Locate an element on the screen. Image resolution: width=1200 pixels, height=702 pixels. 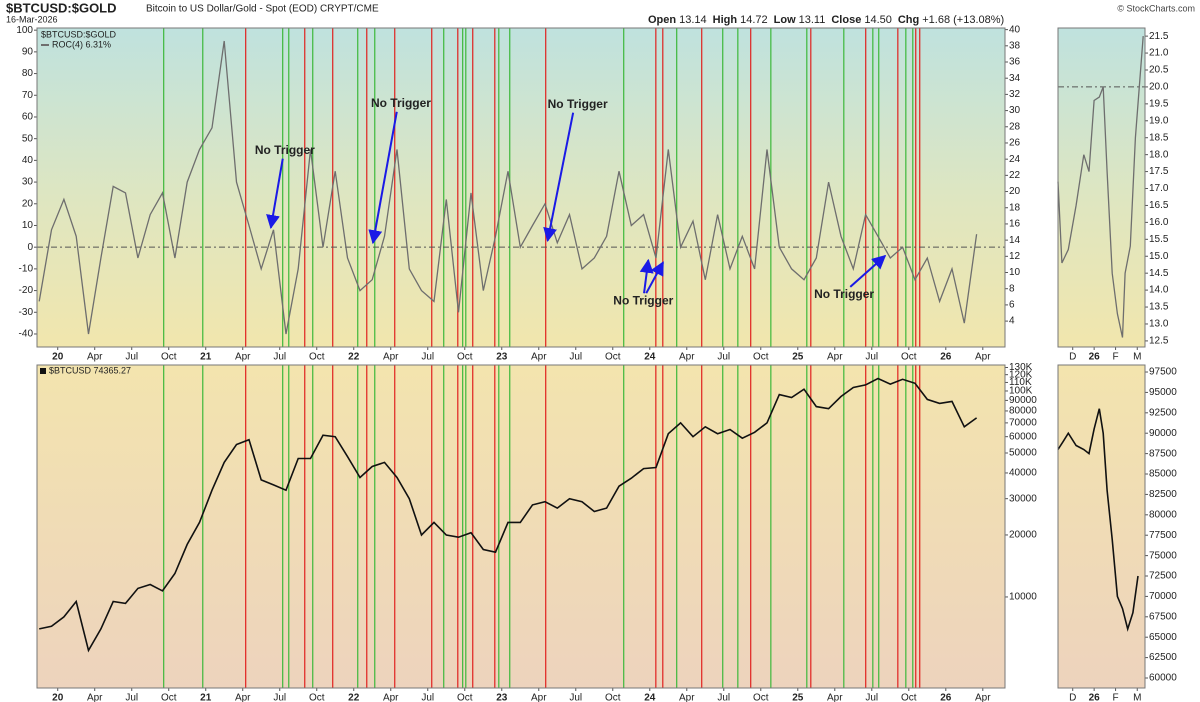
y-tick-label: 0 is located at coordinates (30, 247).